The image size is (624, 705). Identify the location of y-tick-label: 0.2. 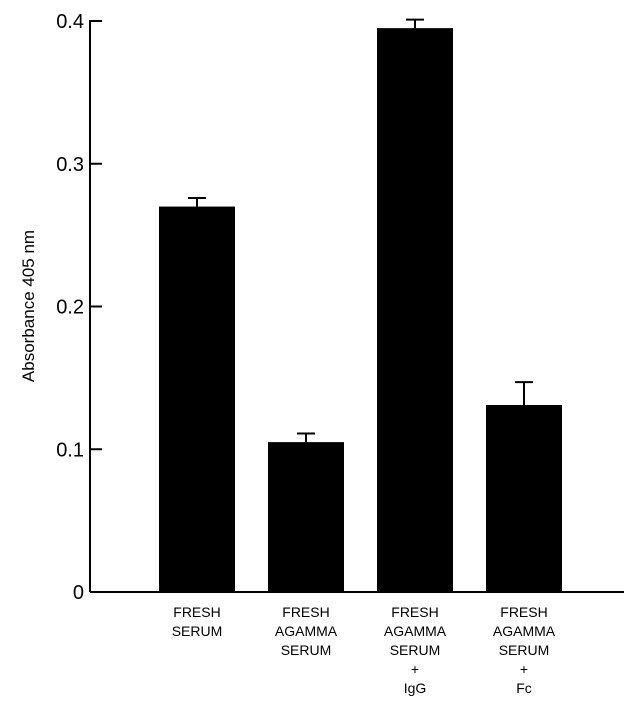
(70, 308).